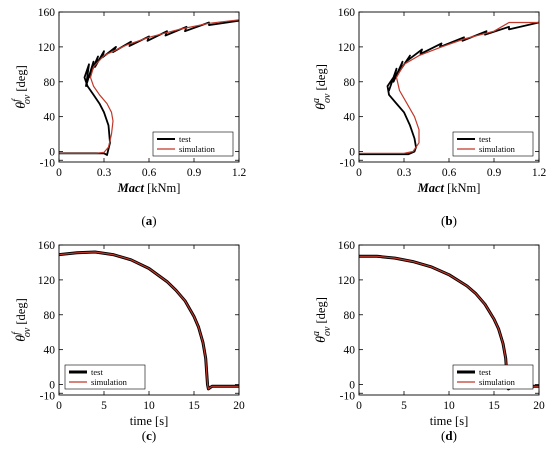 This screenshot has width=550, height=462. I want to click on panel-label: (d), so click(449, 435).